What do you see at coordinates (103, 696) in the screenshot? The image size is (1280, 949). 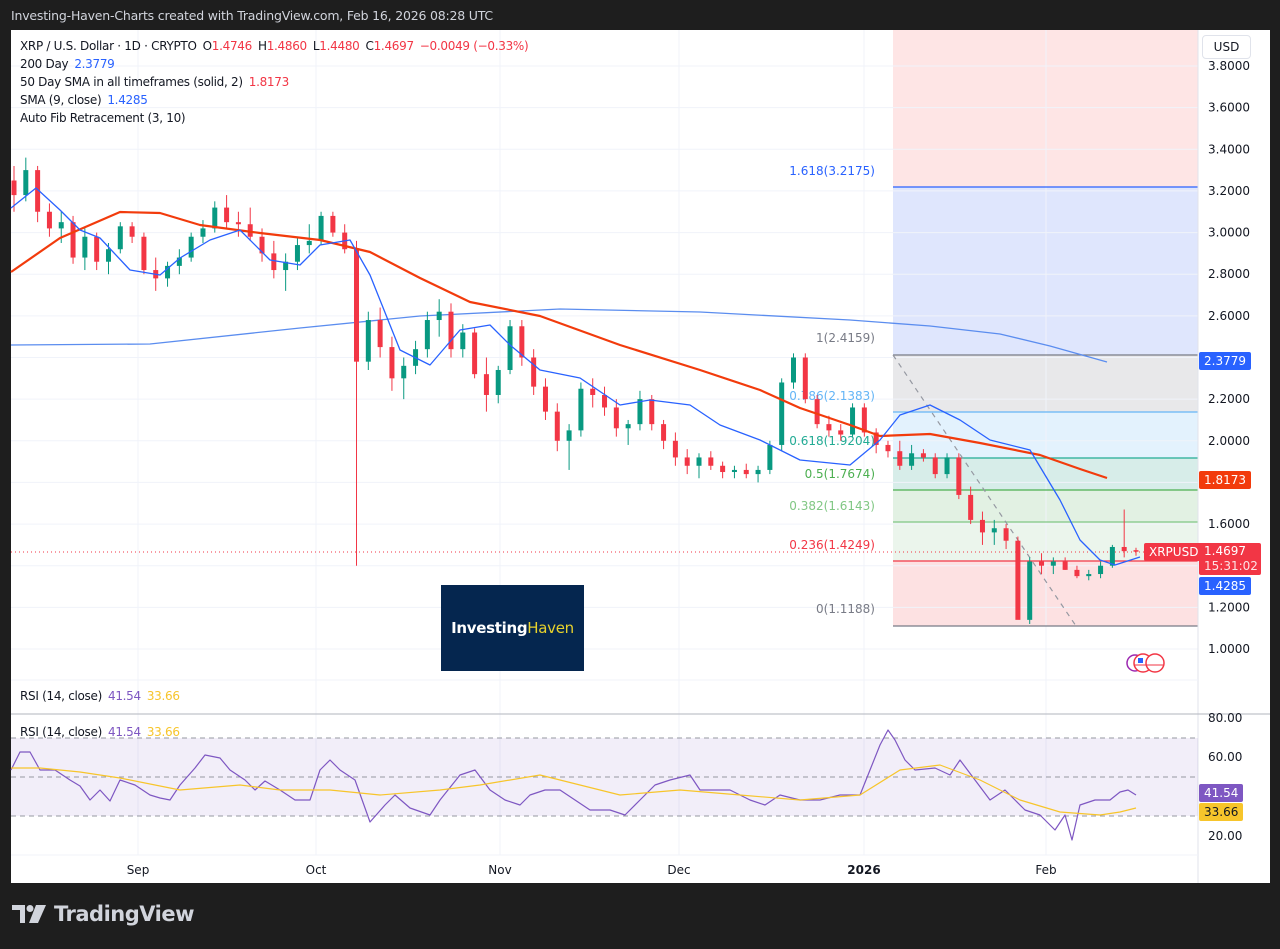 I see `rsi-legend-main: RSI (14, close) 41.54 33.66` at bounding box center [103, 696].